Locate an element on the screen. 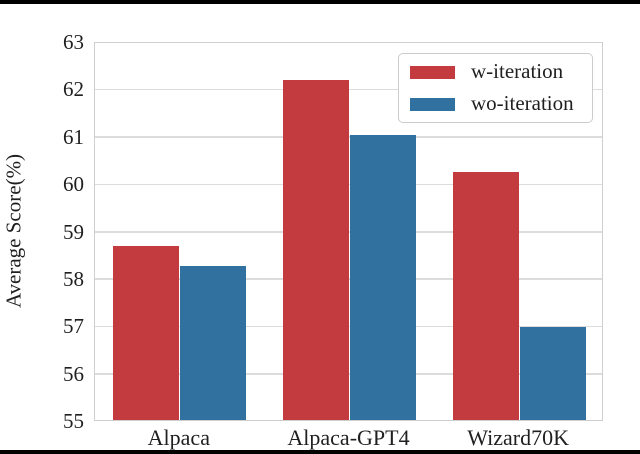  y-tick-label-63: 63 is located at coordinates (73, 42).